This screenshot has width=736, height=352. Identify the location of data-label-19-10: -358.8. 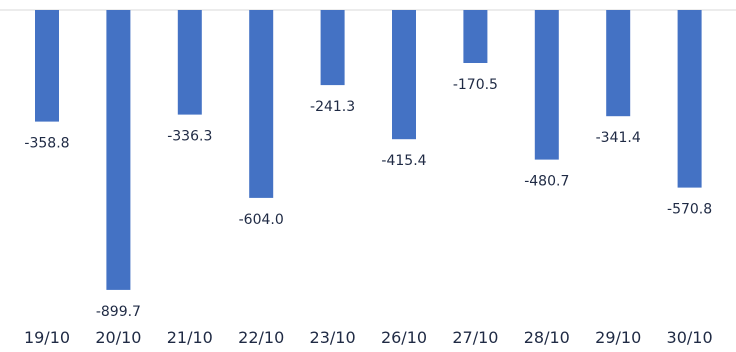
(46, 144).